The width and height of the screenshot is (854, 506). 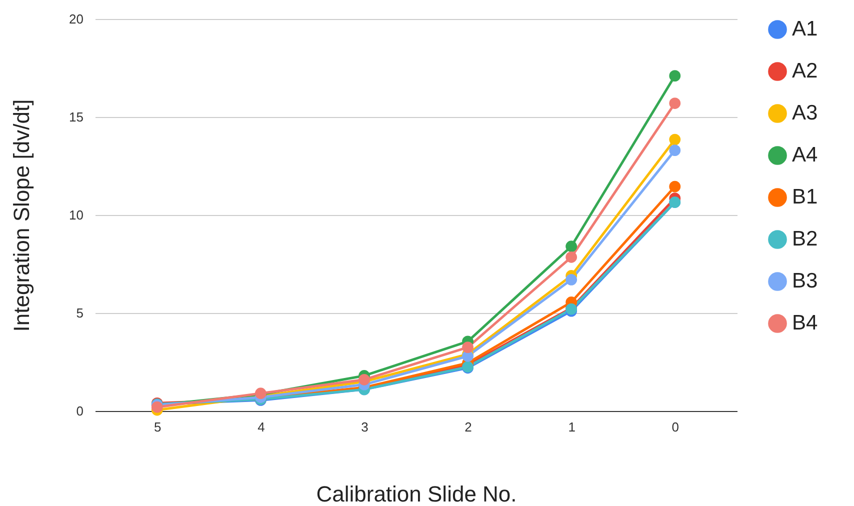 I want to click on x-tick-label: 2, so click(x=468, y=427).